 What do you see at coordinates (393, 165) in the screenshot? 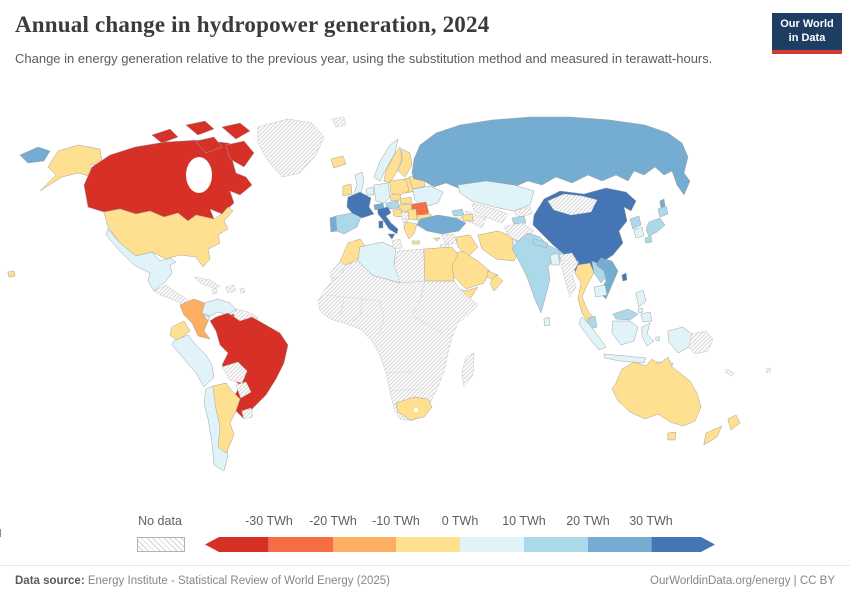
I see `country-sweden` at bounding box center [393, 165].